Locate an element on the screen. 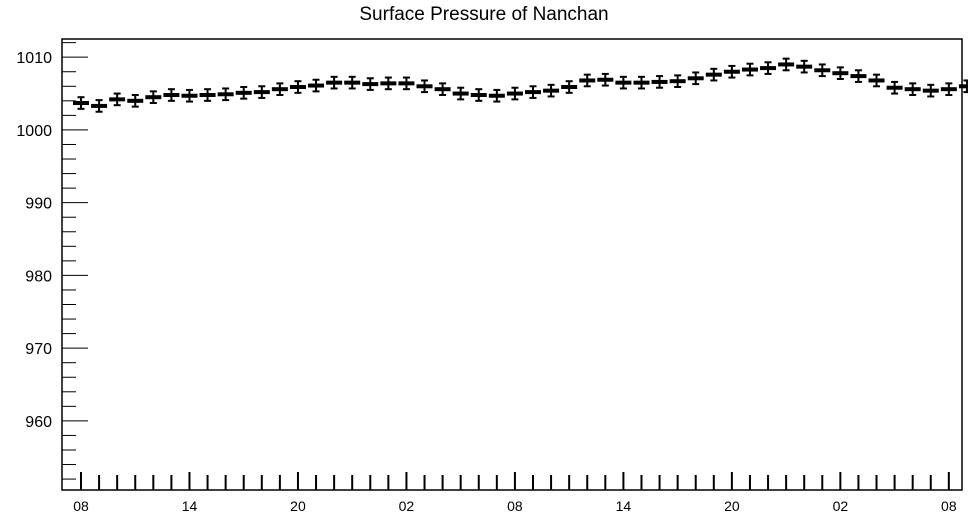  y-tick-label: 970 is located at coordinates (38, 349).